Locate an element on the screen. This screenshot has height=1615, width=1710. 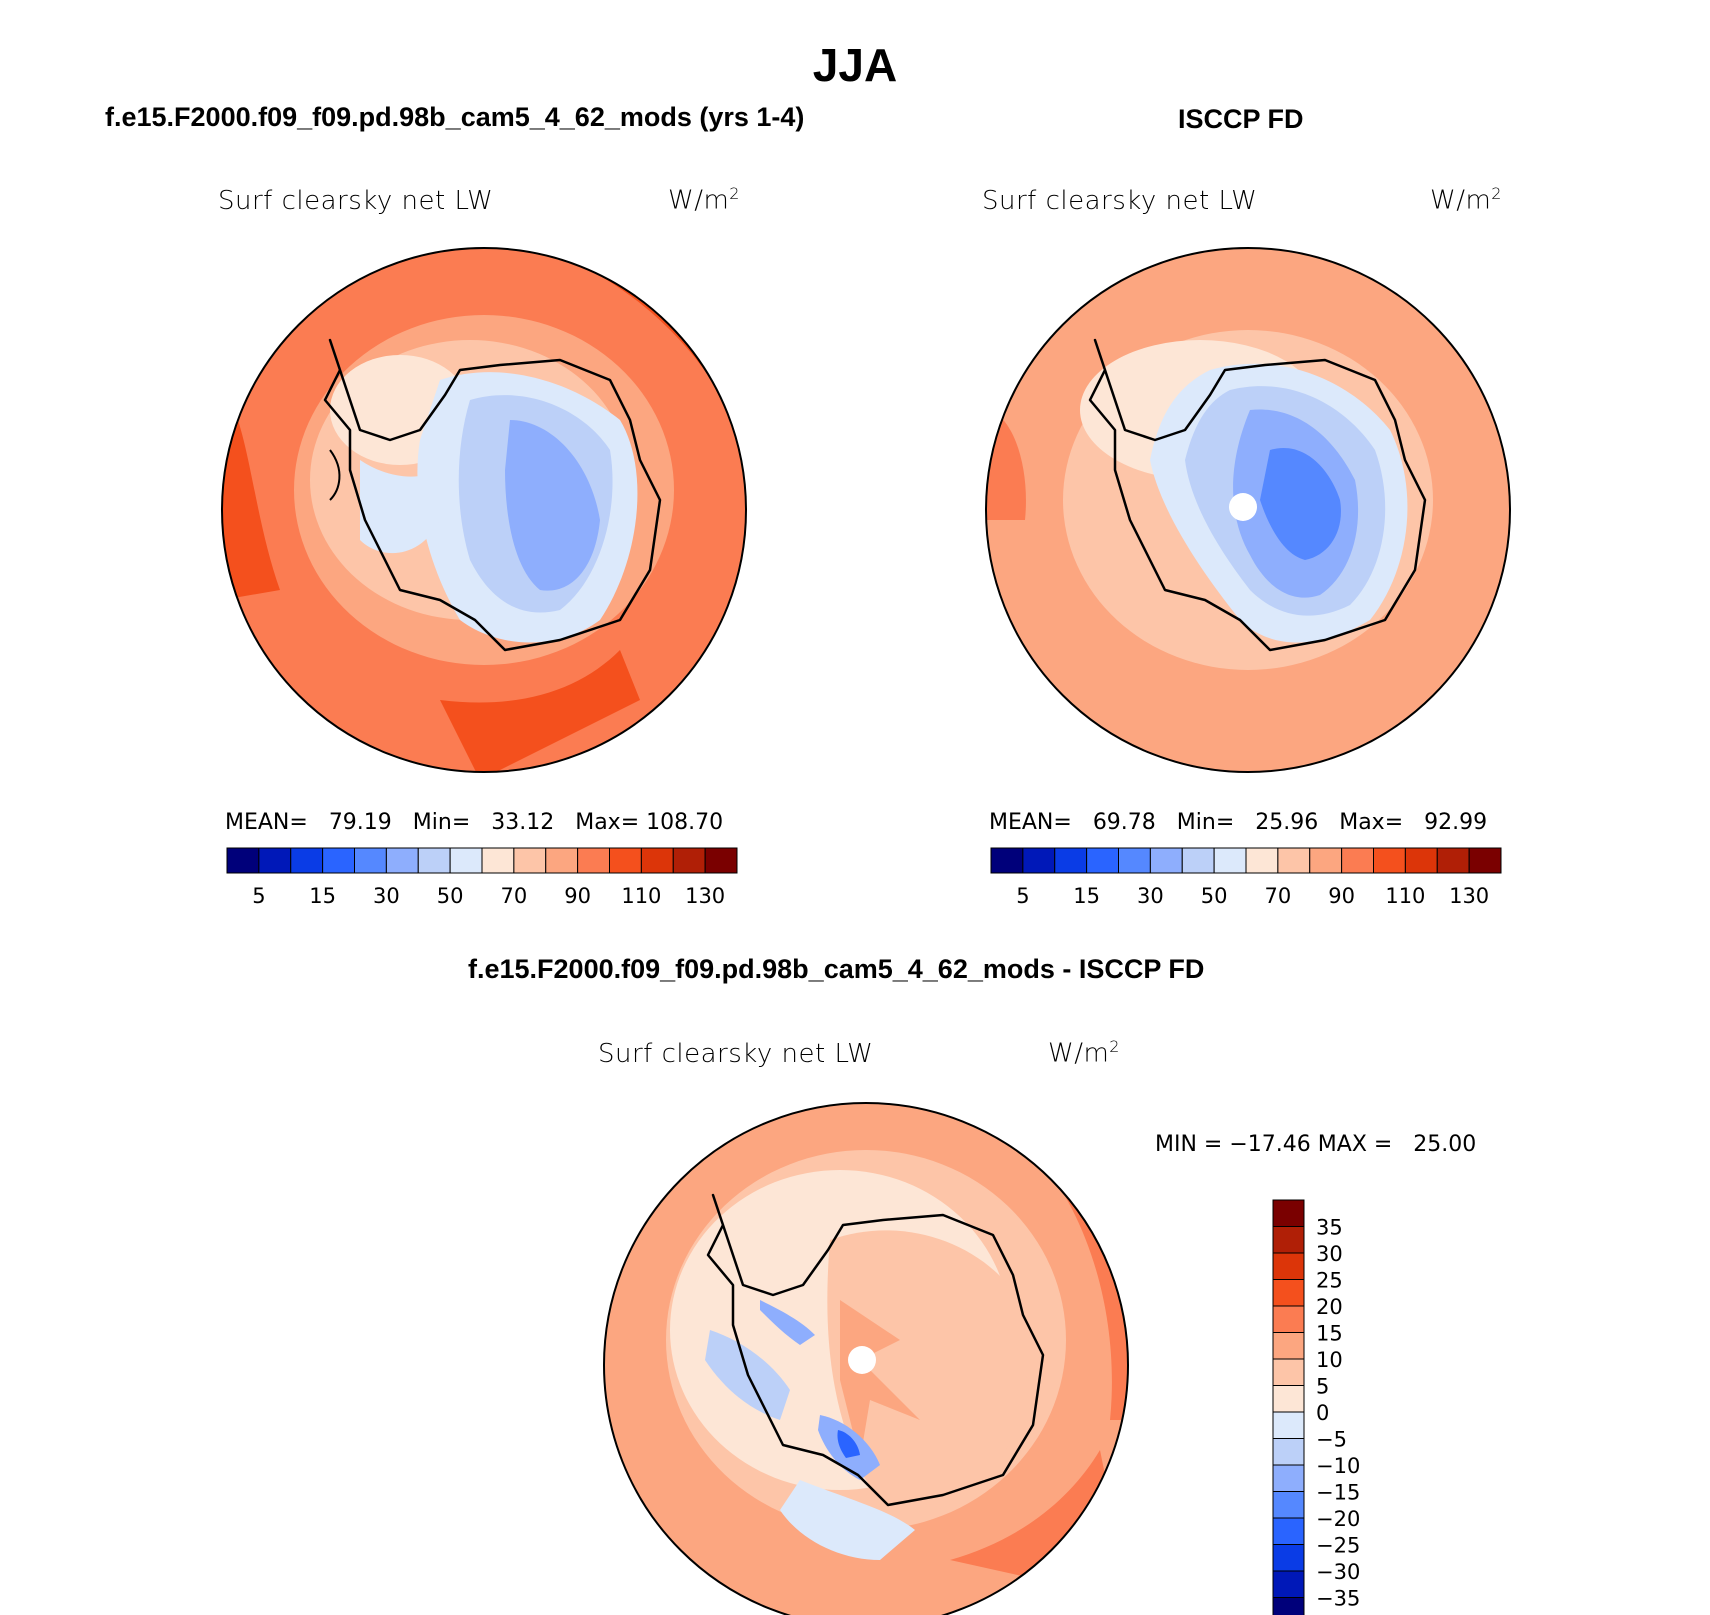
model-colorbar-tick-label: 70 is located at coordinates (514, 896).